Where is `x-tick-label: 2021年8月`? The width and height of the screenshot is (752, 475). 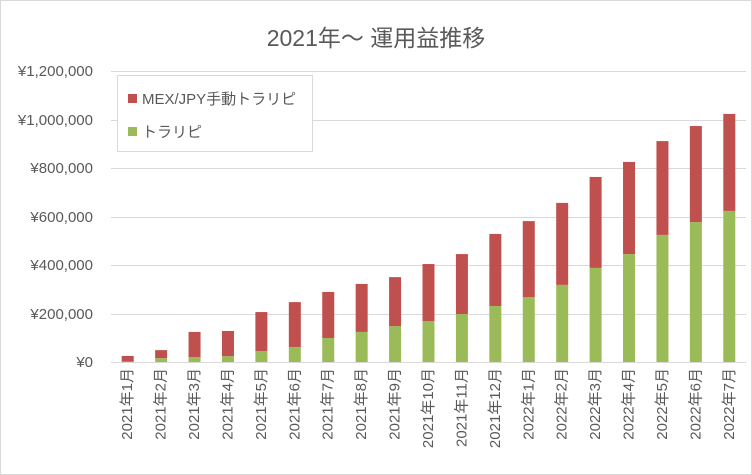
x-tick-label: 2021年8月 is located at coordinates (361, 404).